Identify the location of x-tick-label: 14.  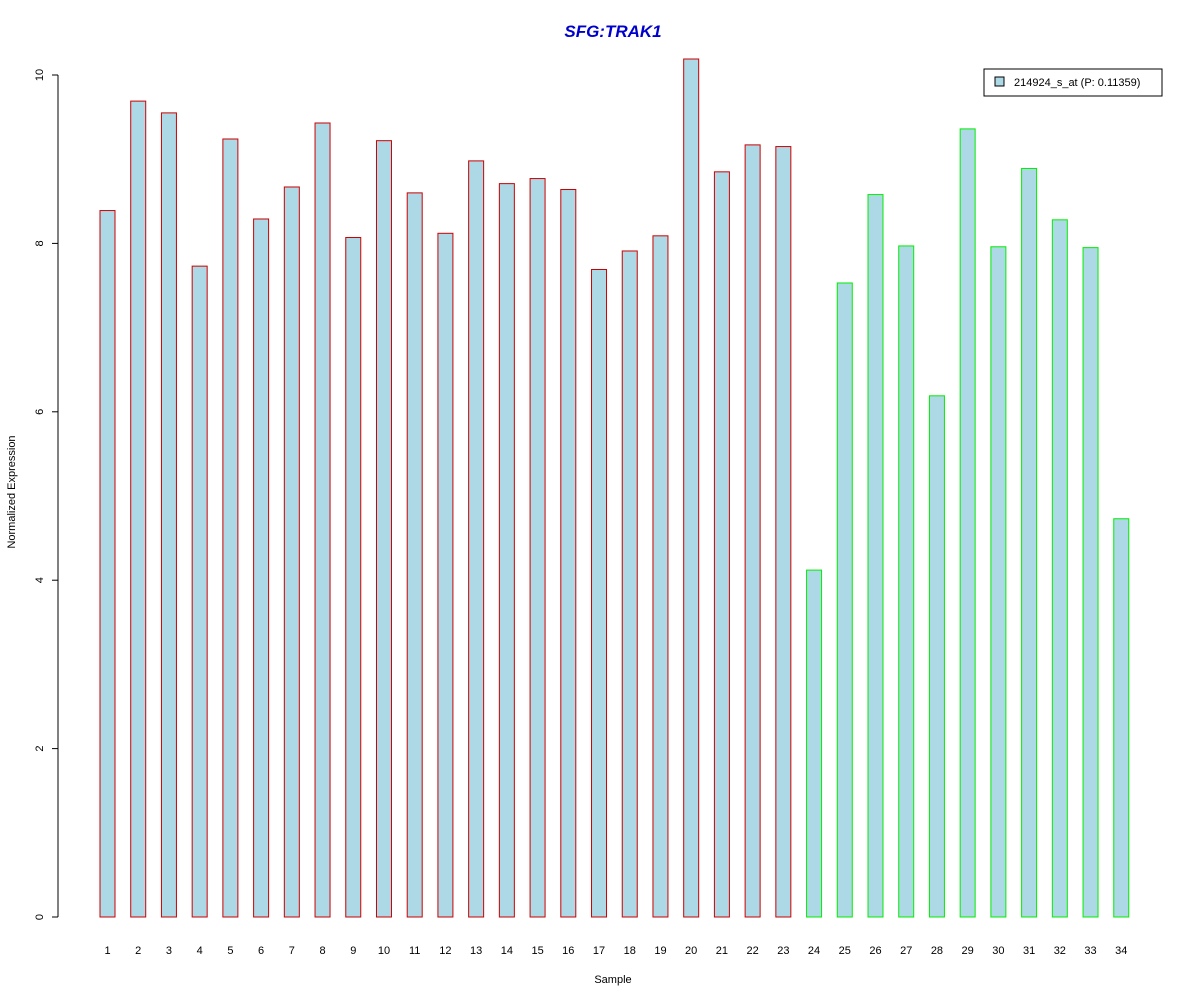
(507, 951).